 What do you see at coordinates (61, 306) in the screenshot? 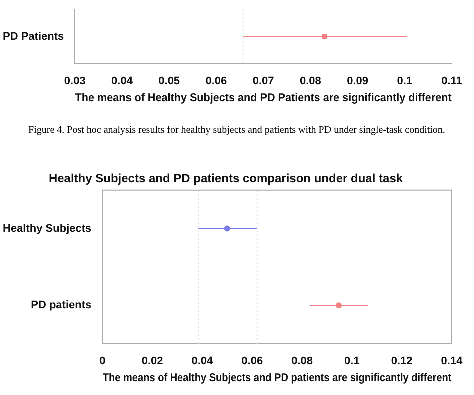
I see `y-tick-label: PD patients` at bounding box center [61, 306].